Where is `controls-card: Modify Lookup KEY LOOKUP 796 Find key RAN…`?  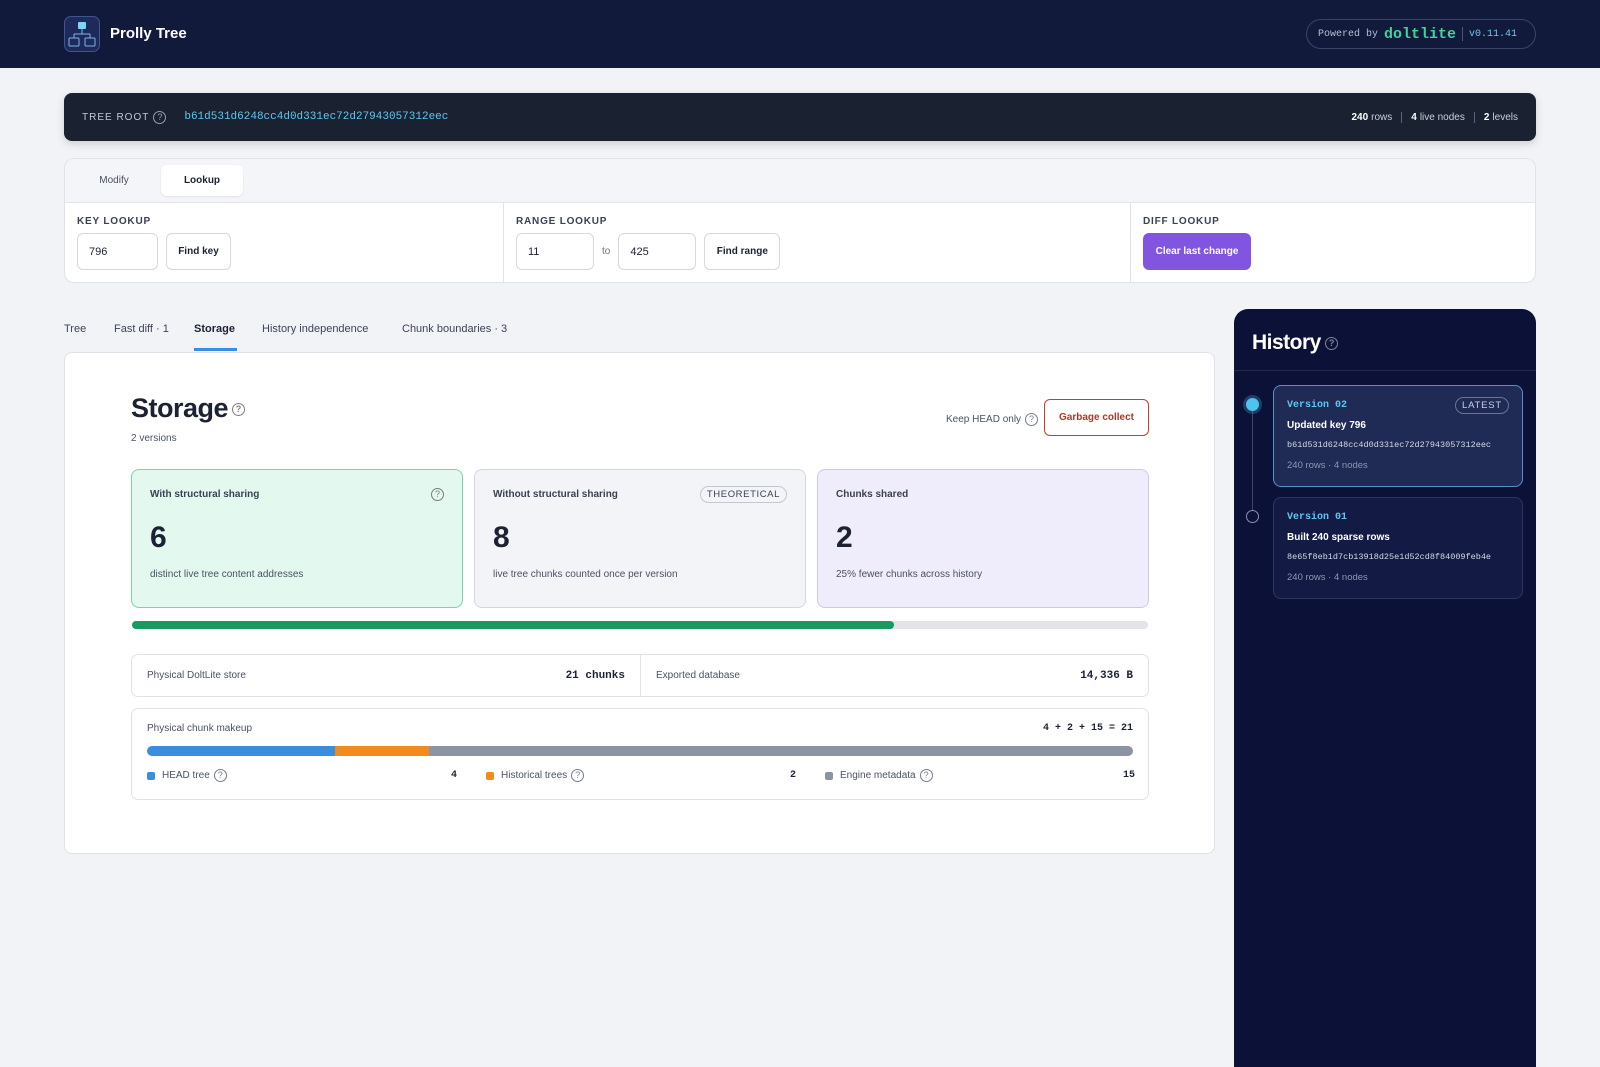
controls-card: Modify Lookup KEY LOOKUP 796 Find key RAN… is located at coordinates (800, 220).